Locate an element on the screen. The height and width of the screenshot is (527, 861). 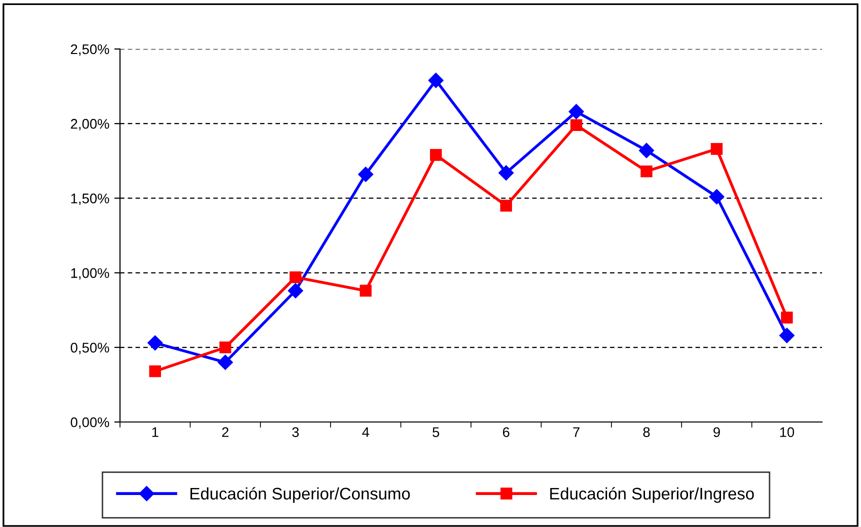
y-tick-label: 1,00% is located at coordinates (90, 274).